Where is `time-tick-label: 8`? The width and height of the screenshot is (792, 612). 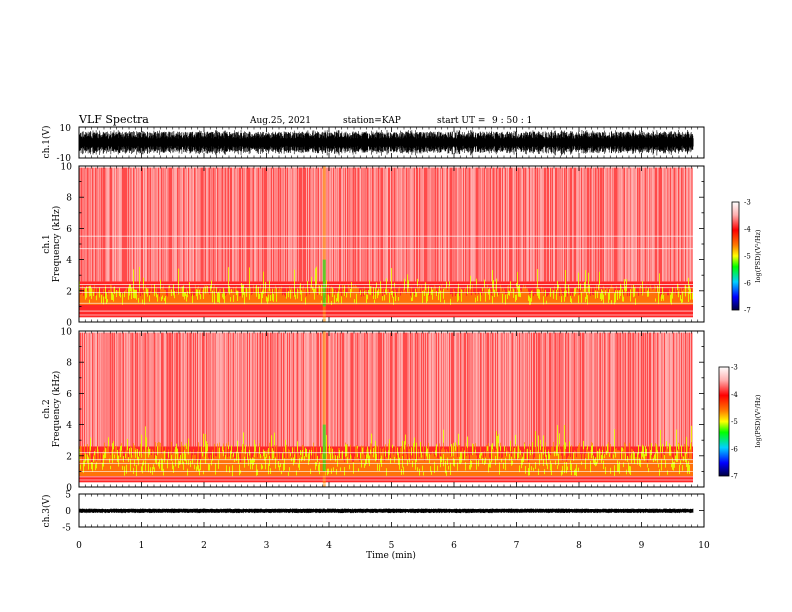 time-tick-label: 8 is located at coordinates (579, 546).